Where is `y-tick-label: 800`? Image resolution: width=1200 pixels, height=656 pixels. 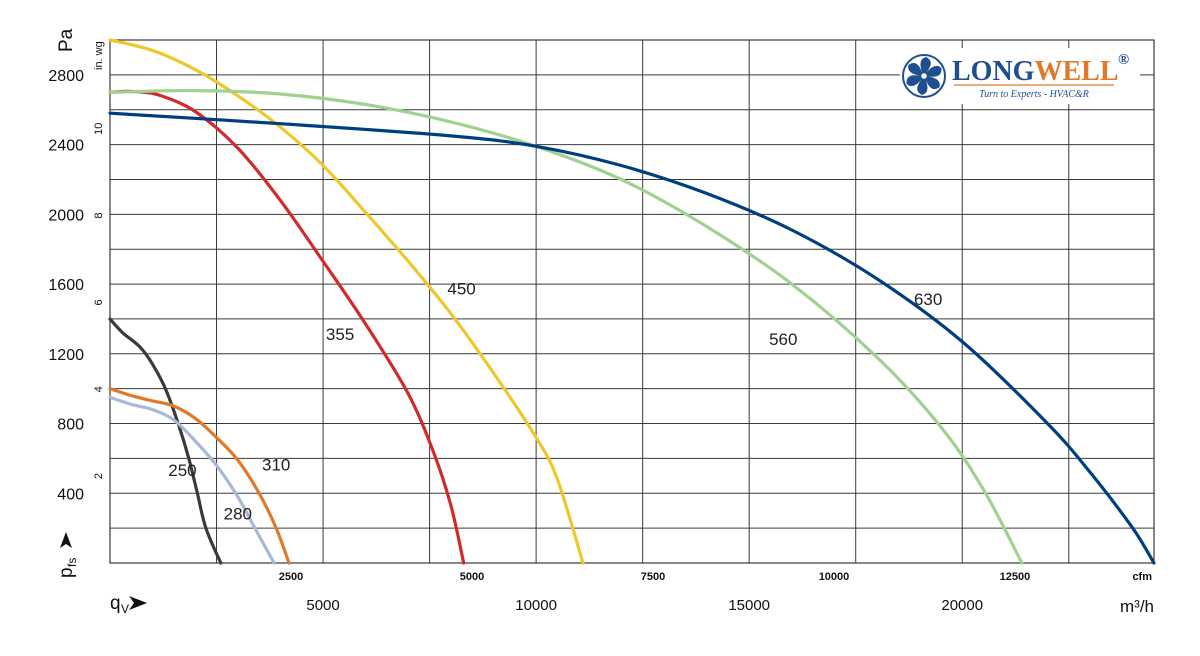
y-tick-label: 800 is located at coordinates (70, 425).